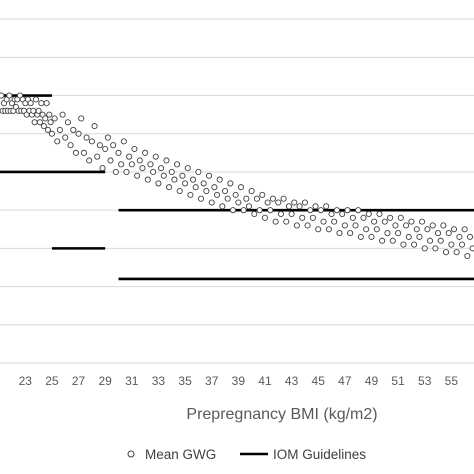 This screenshot has height=474, width=474. I want to click on x-tick-label-3: 29, so click(106, 381).